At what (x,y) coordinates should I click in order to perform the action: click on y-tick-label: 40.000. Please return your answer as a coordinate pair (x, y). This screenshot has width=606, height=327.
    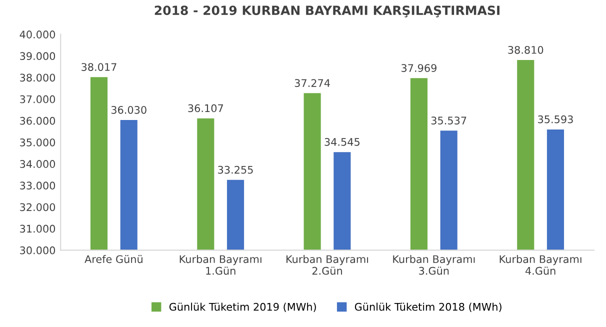
    Looking at the image, I should click on (38, 34).